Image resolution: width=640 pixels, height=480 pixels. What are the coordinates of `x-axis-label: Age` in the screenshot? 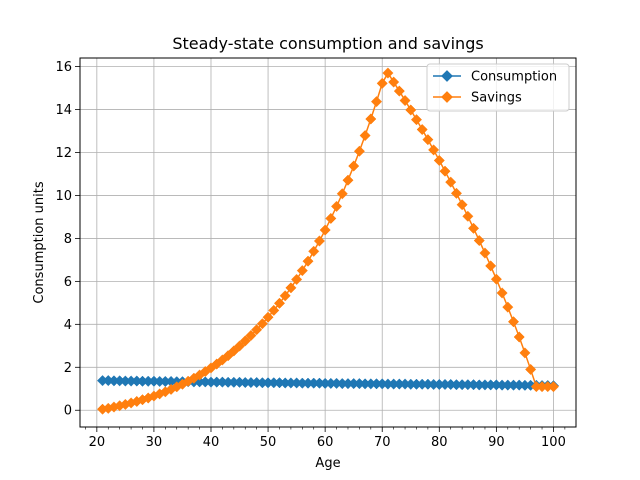 It's located at (327, 463).